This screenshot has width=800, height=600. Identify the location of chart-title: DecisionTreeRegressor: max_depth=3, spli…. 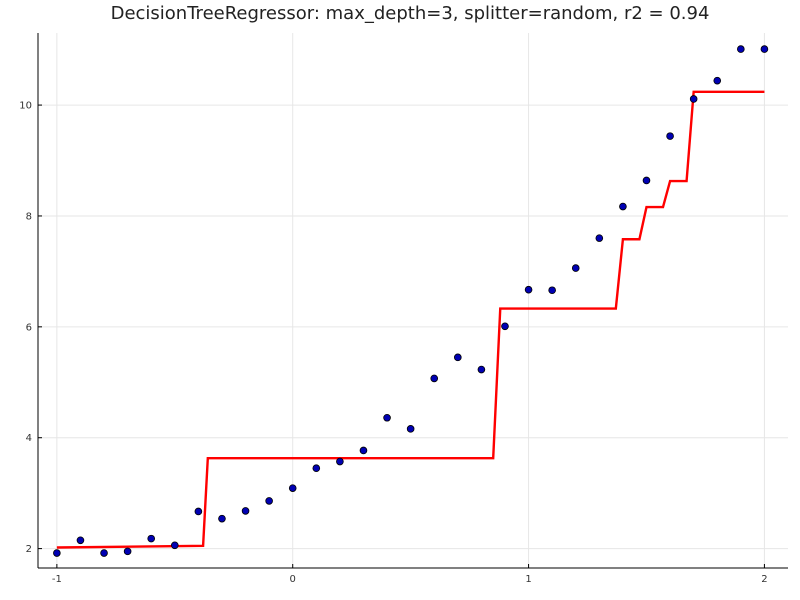
(410, 13).